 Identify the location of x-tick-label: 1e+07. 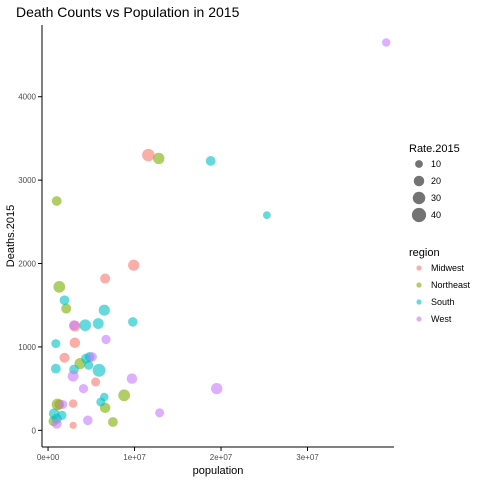
(134, 457).